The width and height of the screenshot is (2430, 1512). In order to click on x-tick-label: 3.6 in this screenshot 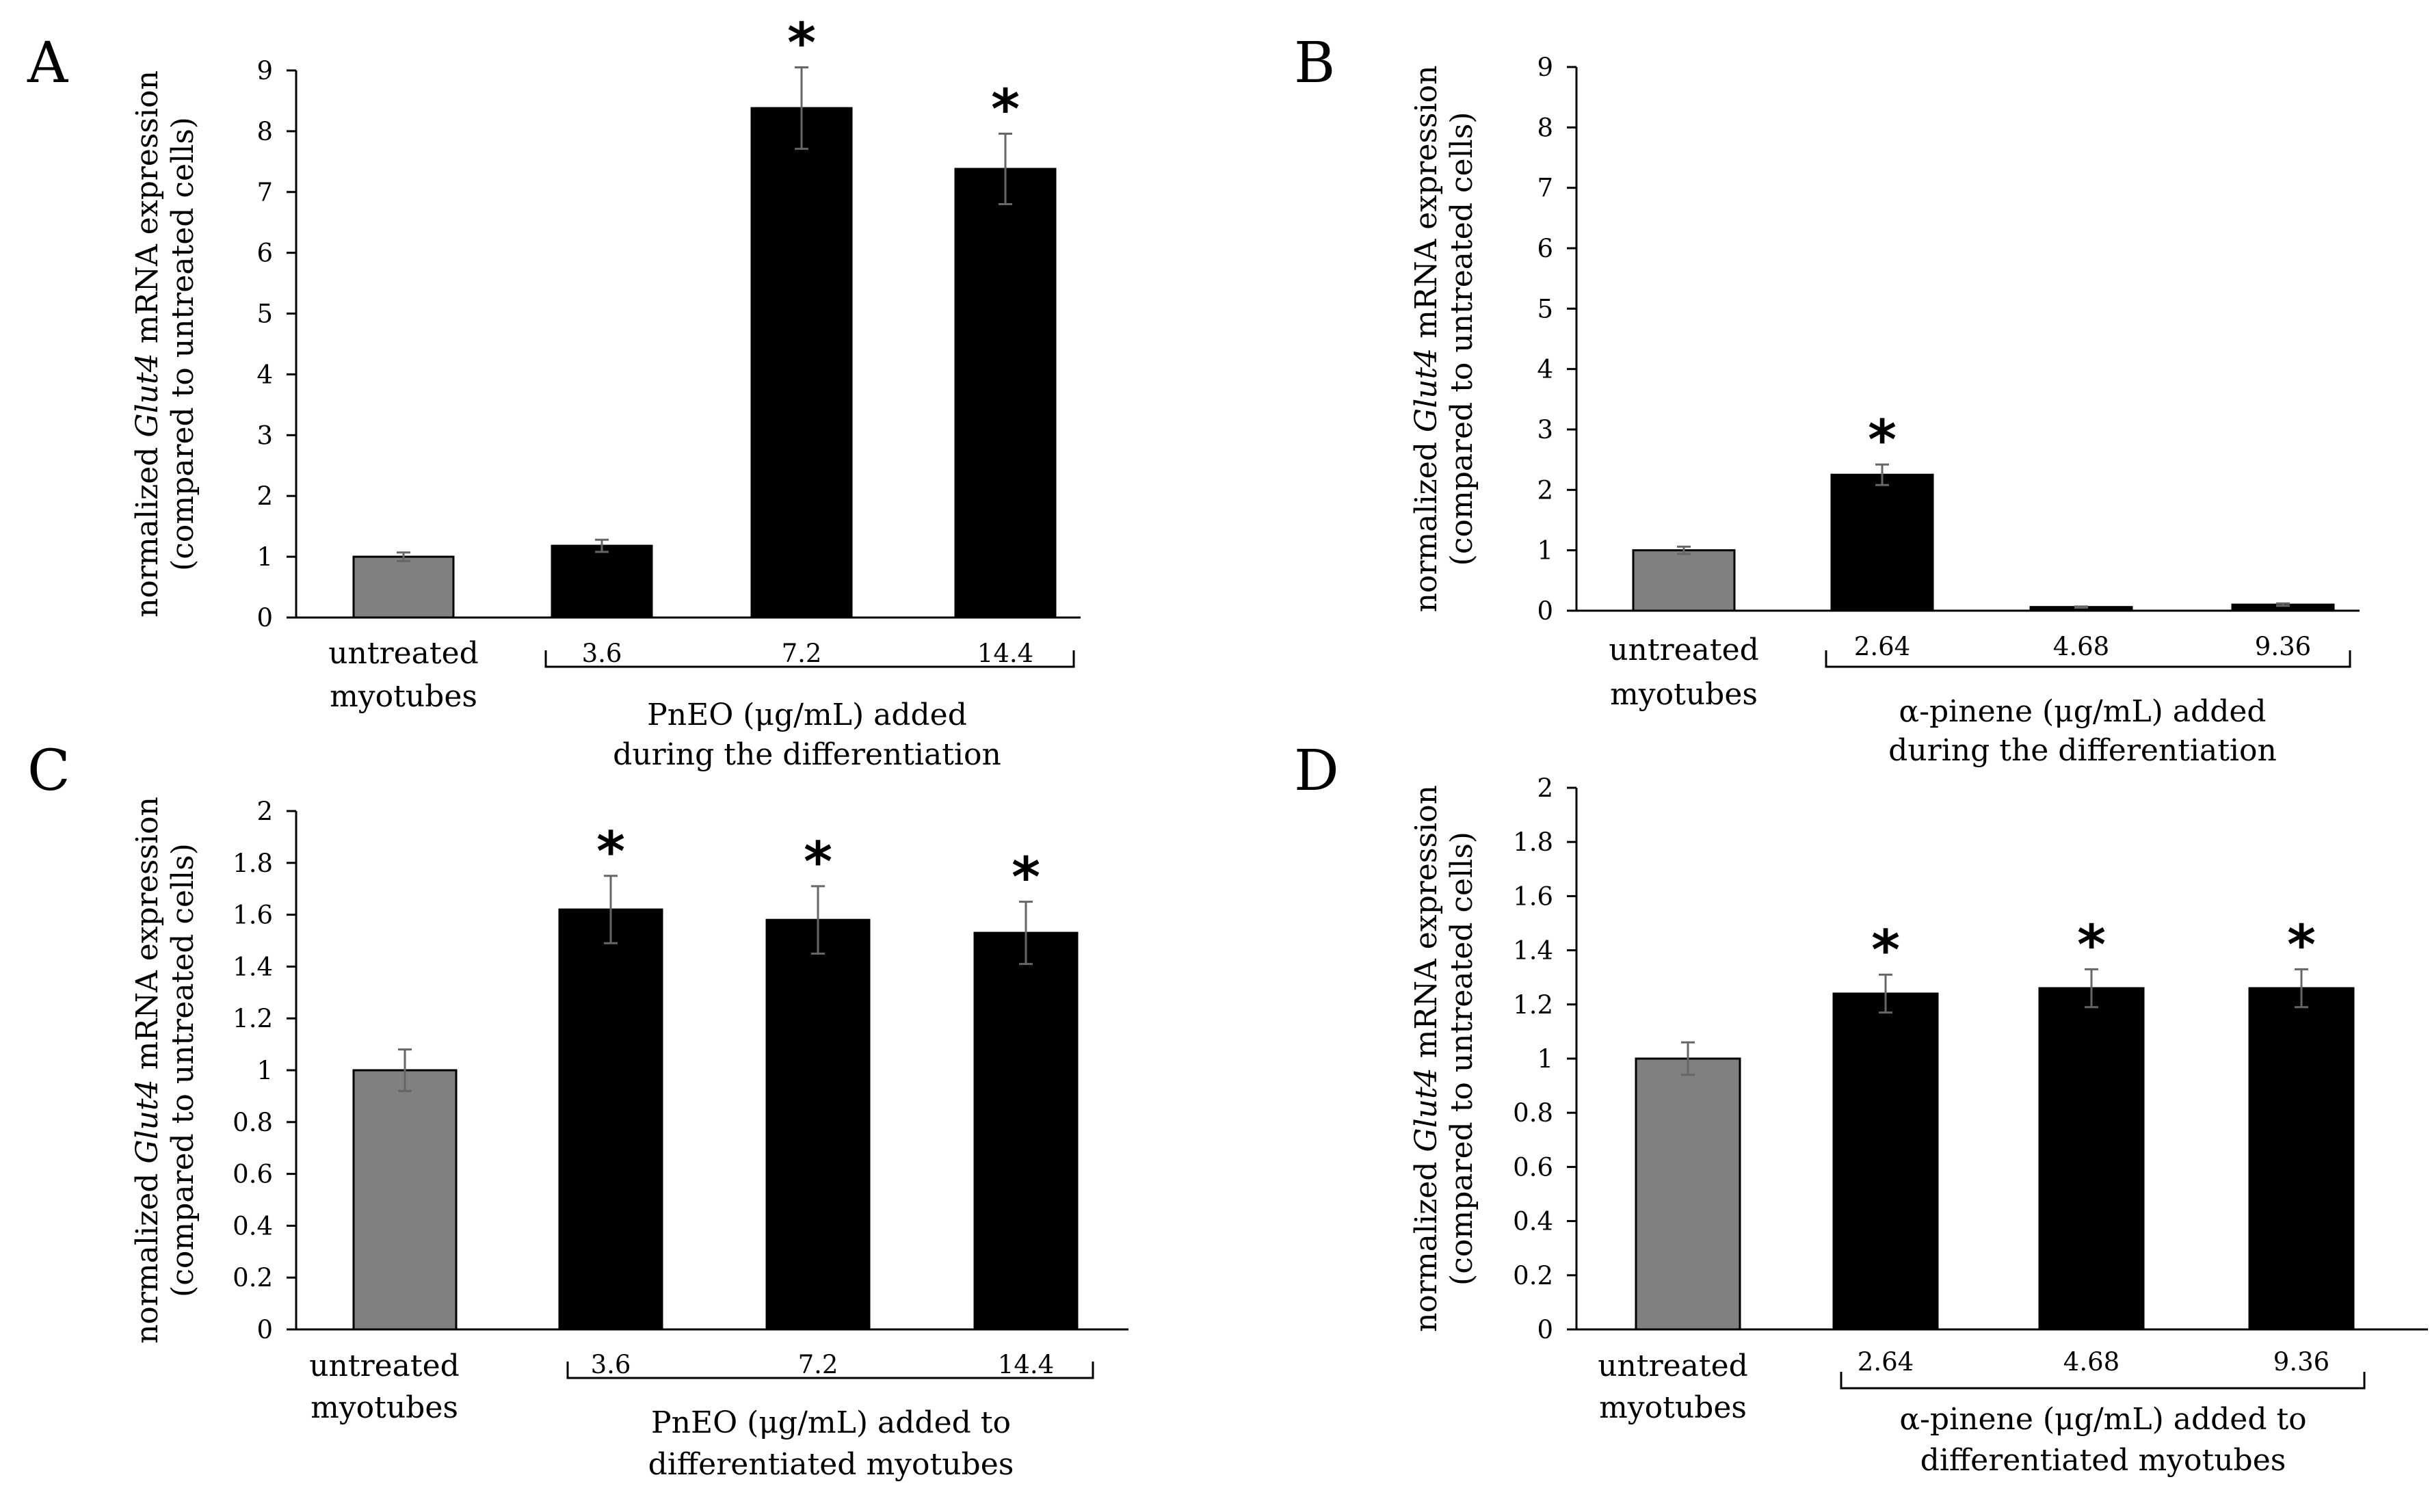, I will do `click(611, 1364)`.